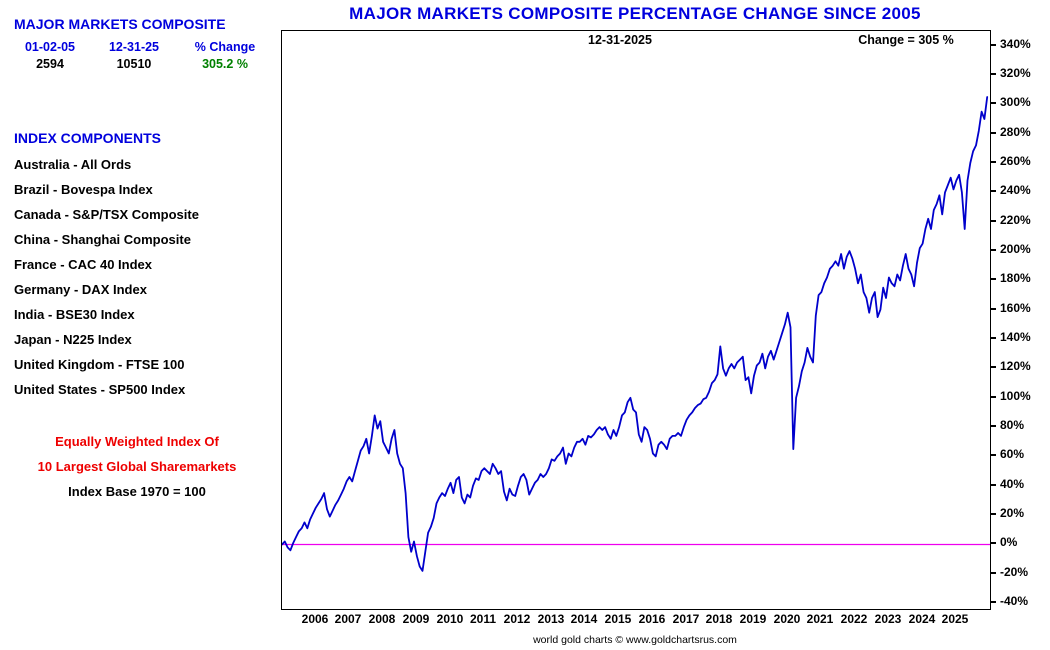 The width and height of the screenshot is (1050, 650). Describe the element at coordinates (1012, 484) in the screenshot. I see `y-axis-label: 40%` at that location.